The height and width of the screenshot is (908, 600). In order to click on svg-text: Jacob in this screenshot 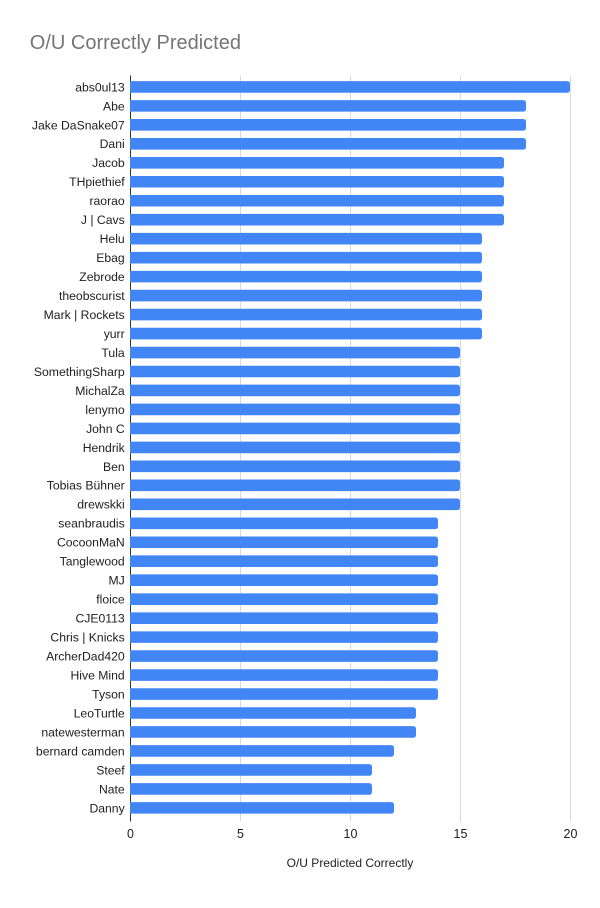, I will do `click(108, 163)`.